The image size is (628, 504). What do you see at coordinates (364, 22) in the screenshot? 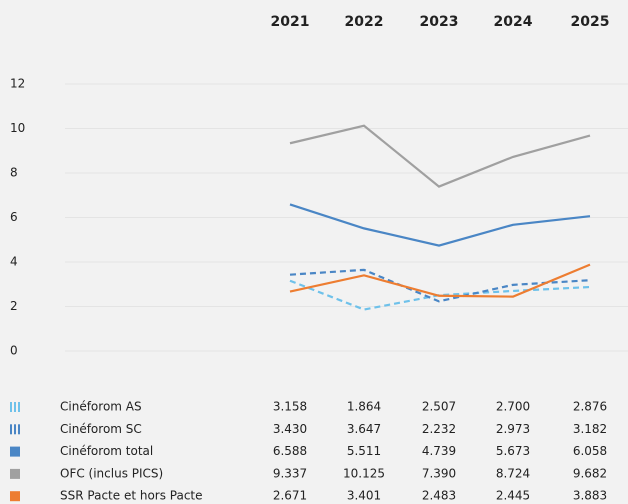
I see `year-header: 2022` at bounding box center [364, 22].